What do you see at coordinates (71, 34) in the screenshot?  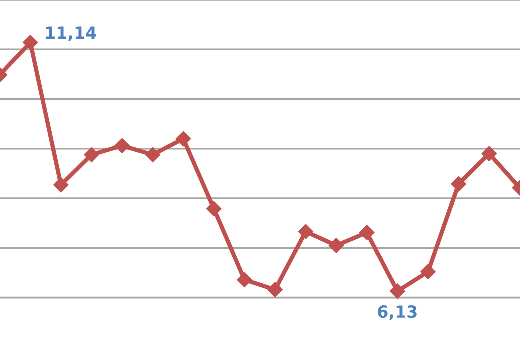 I see `data-label: 11,14` at bounding box center [71, 34].